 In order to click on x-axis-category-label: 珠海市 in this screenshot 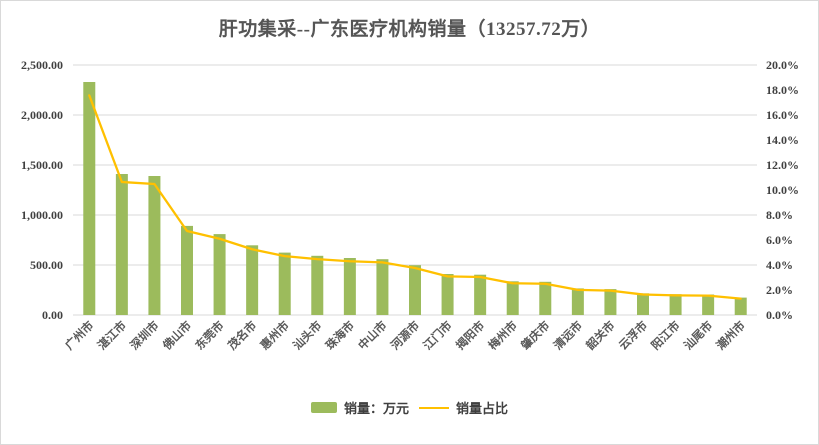, I will do `click(340, 335)`.